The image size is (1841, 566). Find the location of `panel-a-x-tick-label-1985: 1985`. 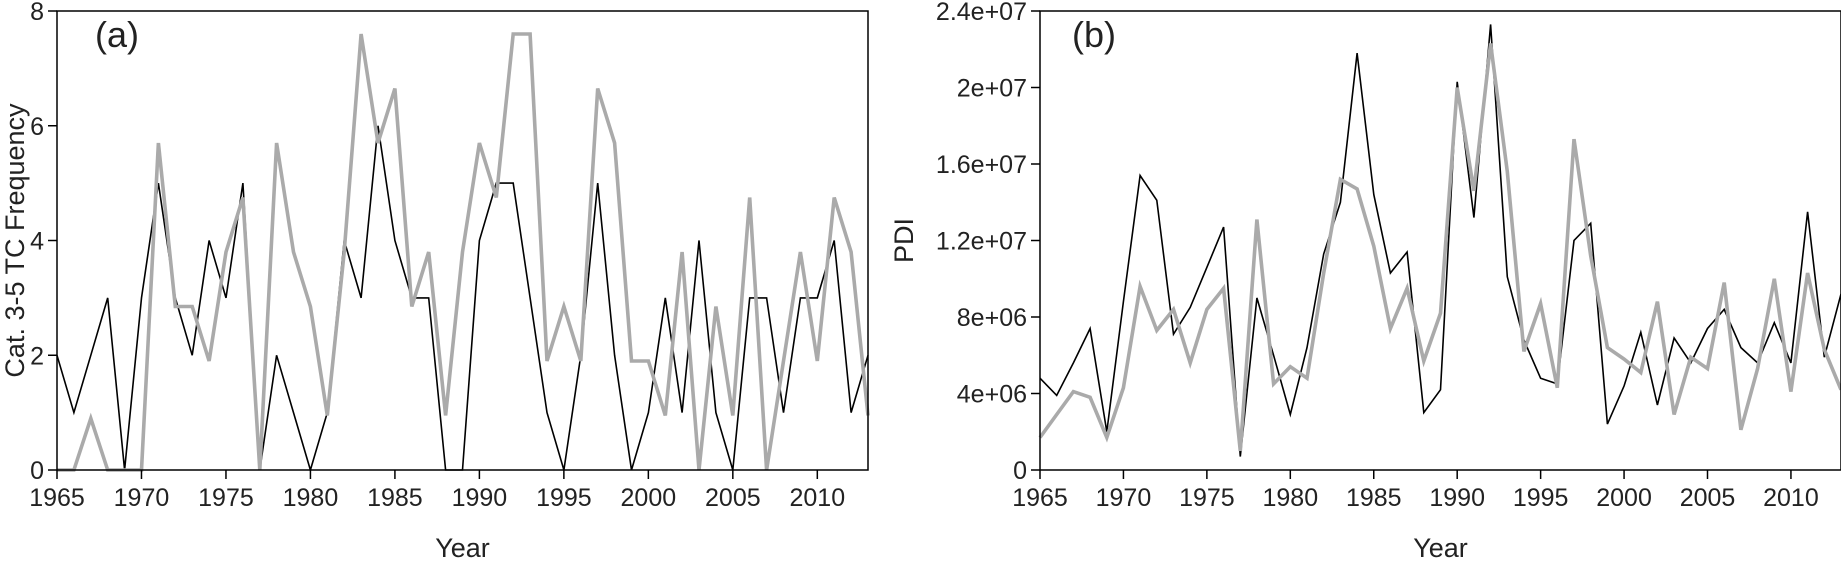

panel-a-x-tick-label-1985: 1985 is located at coordinates (395, 498).